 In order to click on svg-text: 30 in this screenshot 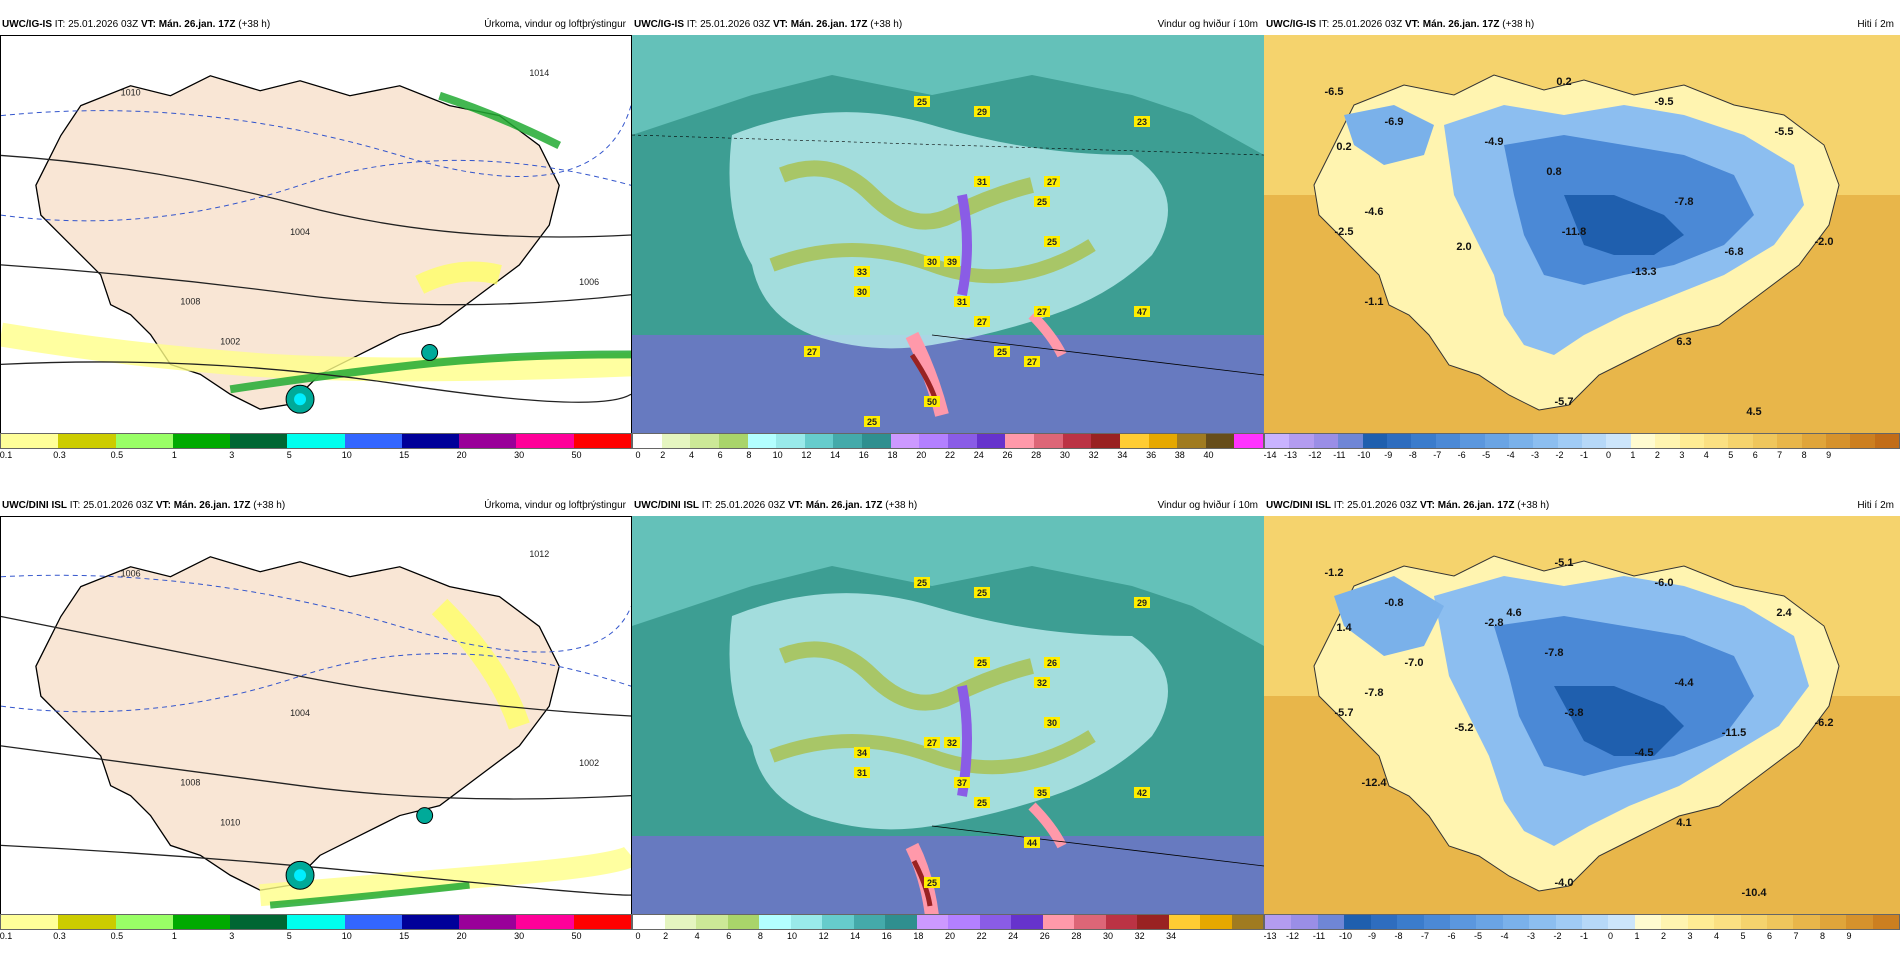, I will do `click(862, 292)`.